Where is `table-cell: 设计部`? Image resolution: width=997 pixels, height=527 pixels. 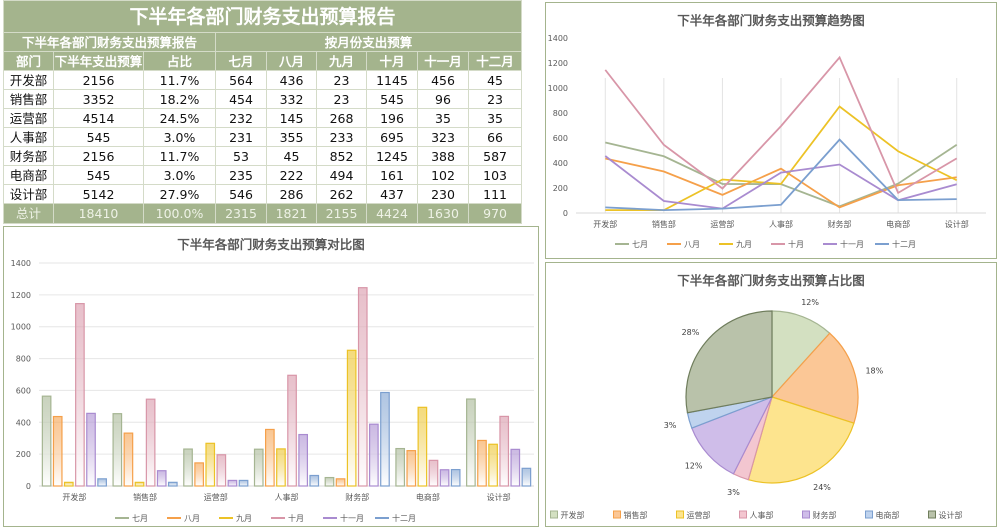 table-cell: 设计部 is located at coordinates (28, 194).